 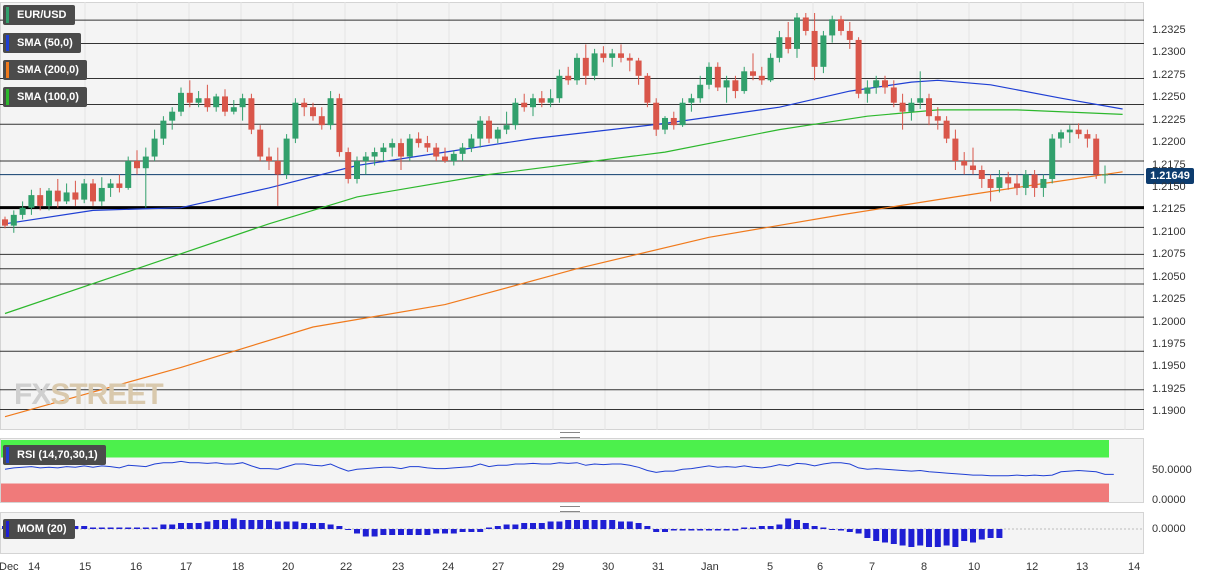 What do you see at coordinates (39, 529) in the screenshot?
I see `legend-mom: MOM (20)` at bounding box center [39, 529].